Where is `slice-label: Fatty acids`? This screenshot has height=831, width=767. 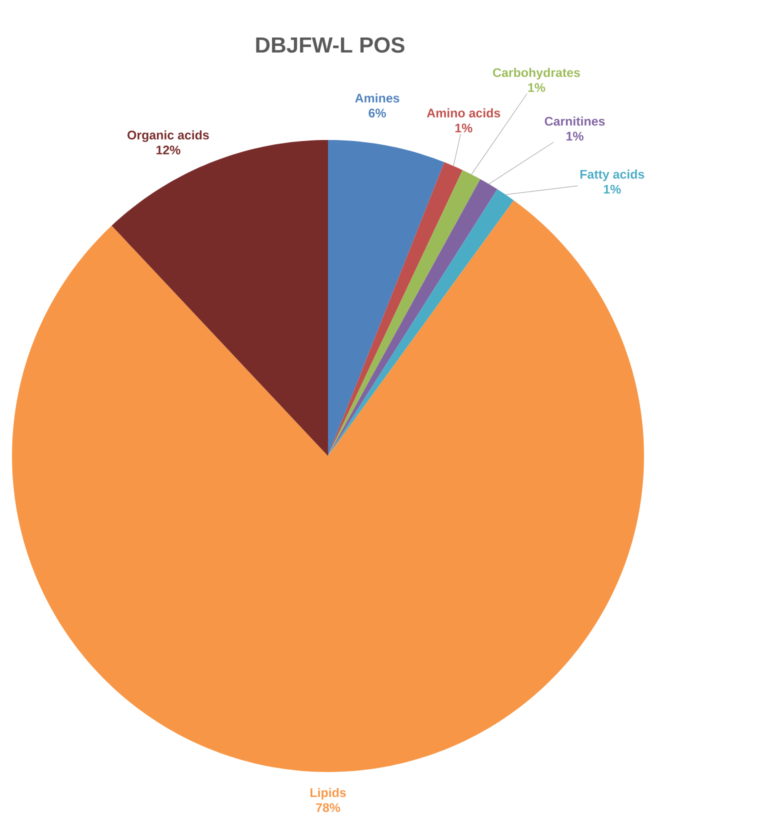 slice-label: Fatty acids is located at coordinates (612, 176).